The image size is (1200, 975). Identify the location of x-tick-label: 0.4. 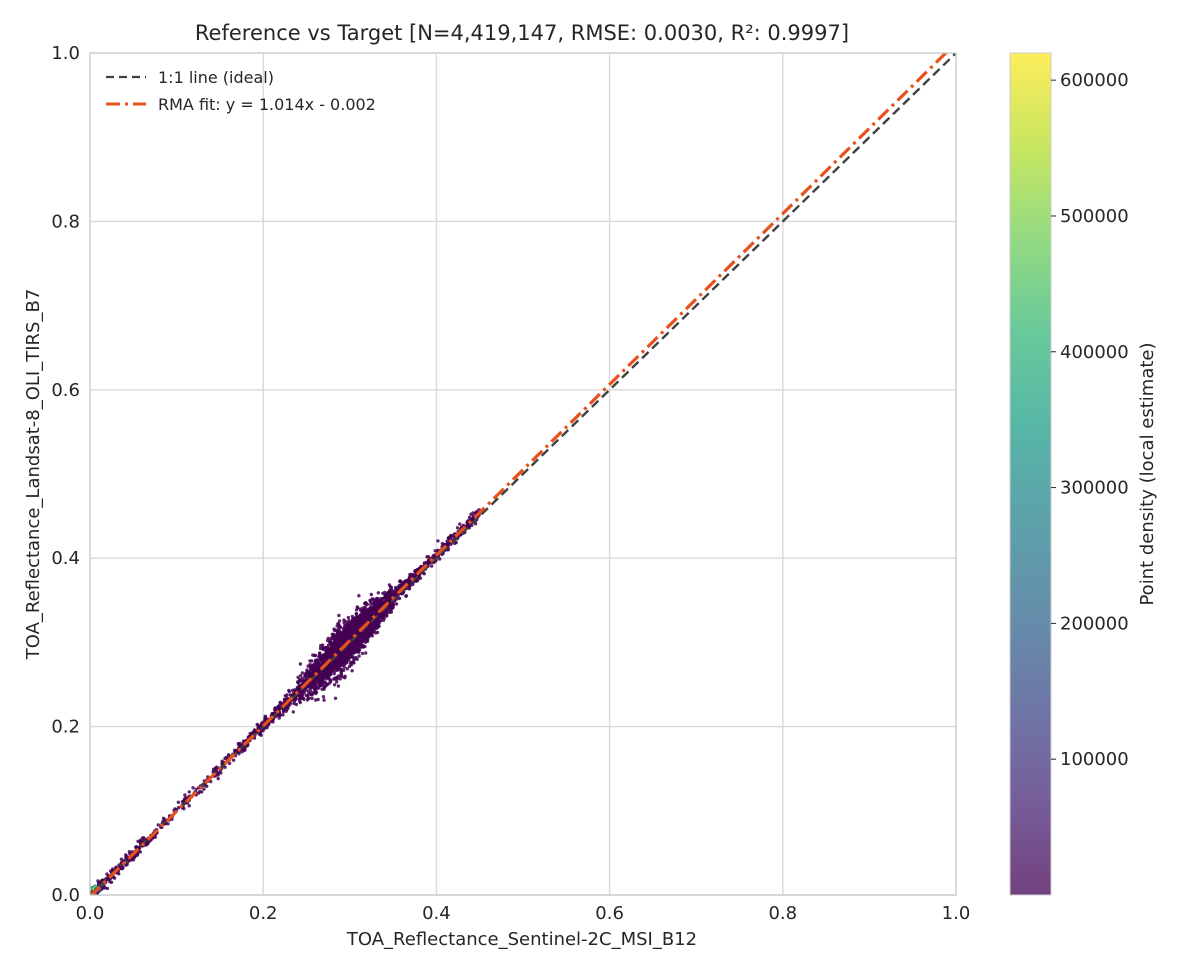
(436, 913).